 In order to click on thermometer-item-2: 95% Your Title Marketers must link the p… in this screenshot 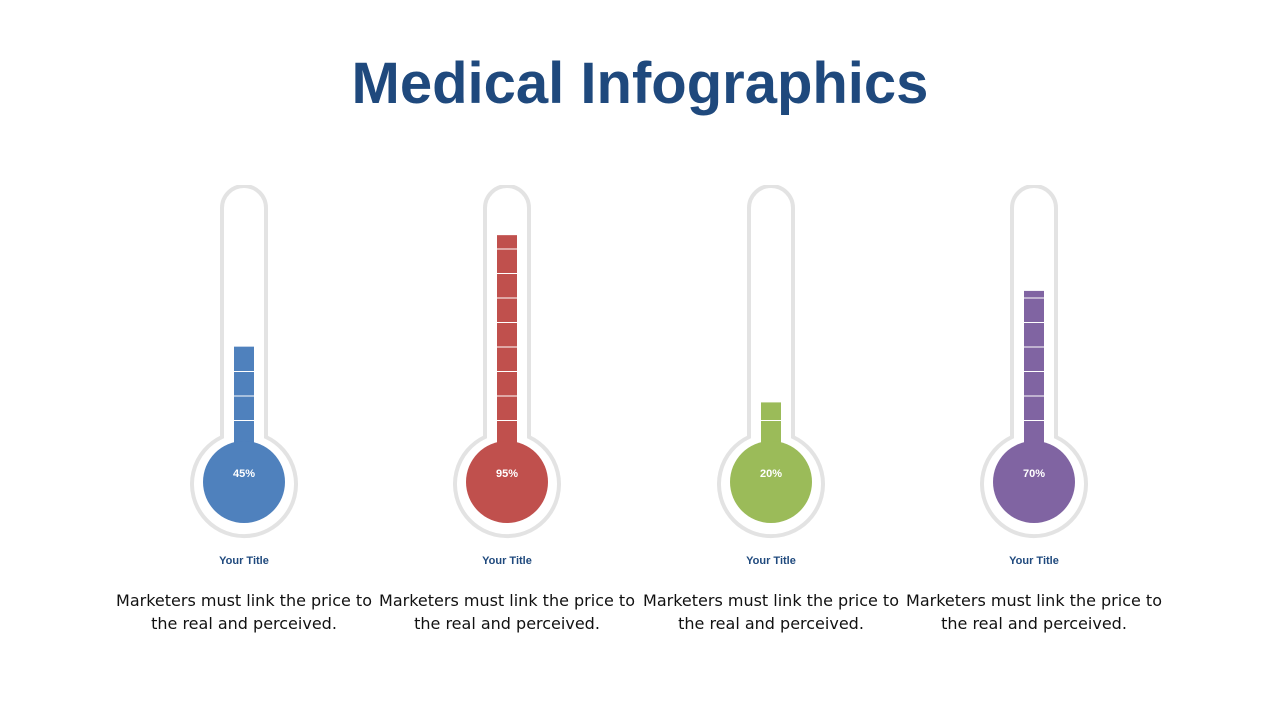, I will do `click(507, 420)`.